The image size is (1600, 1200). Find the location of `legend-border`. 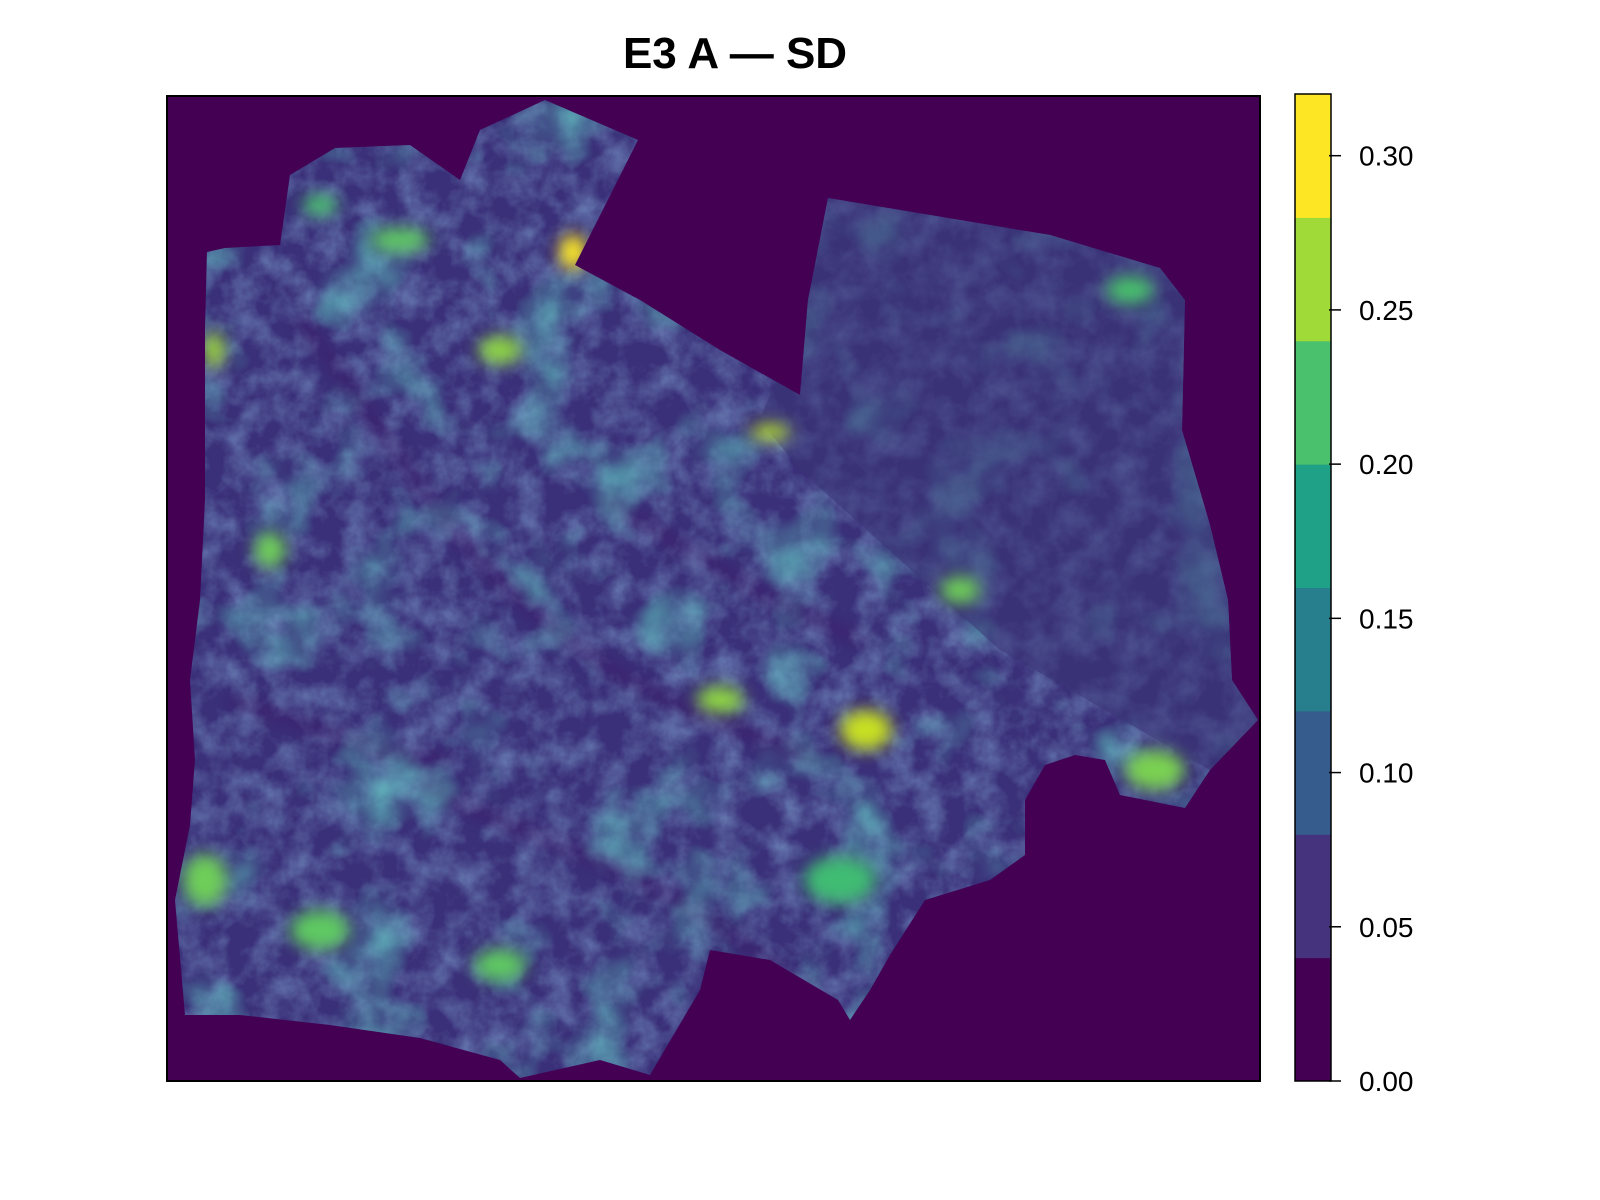

legend-border is located at coordinates (1313, 587).